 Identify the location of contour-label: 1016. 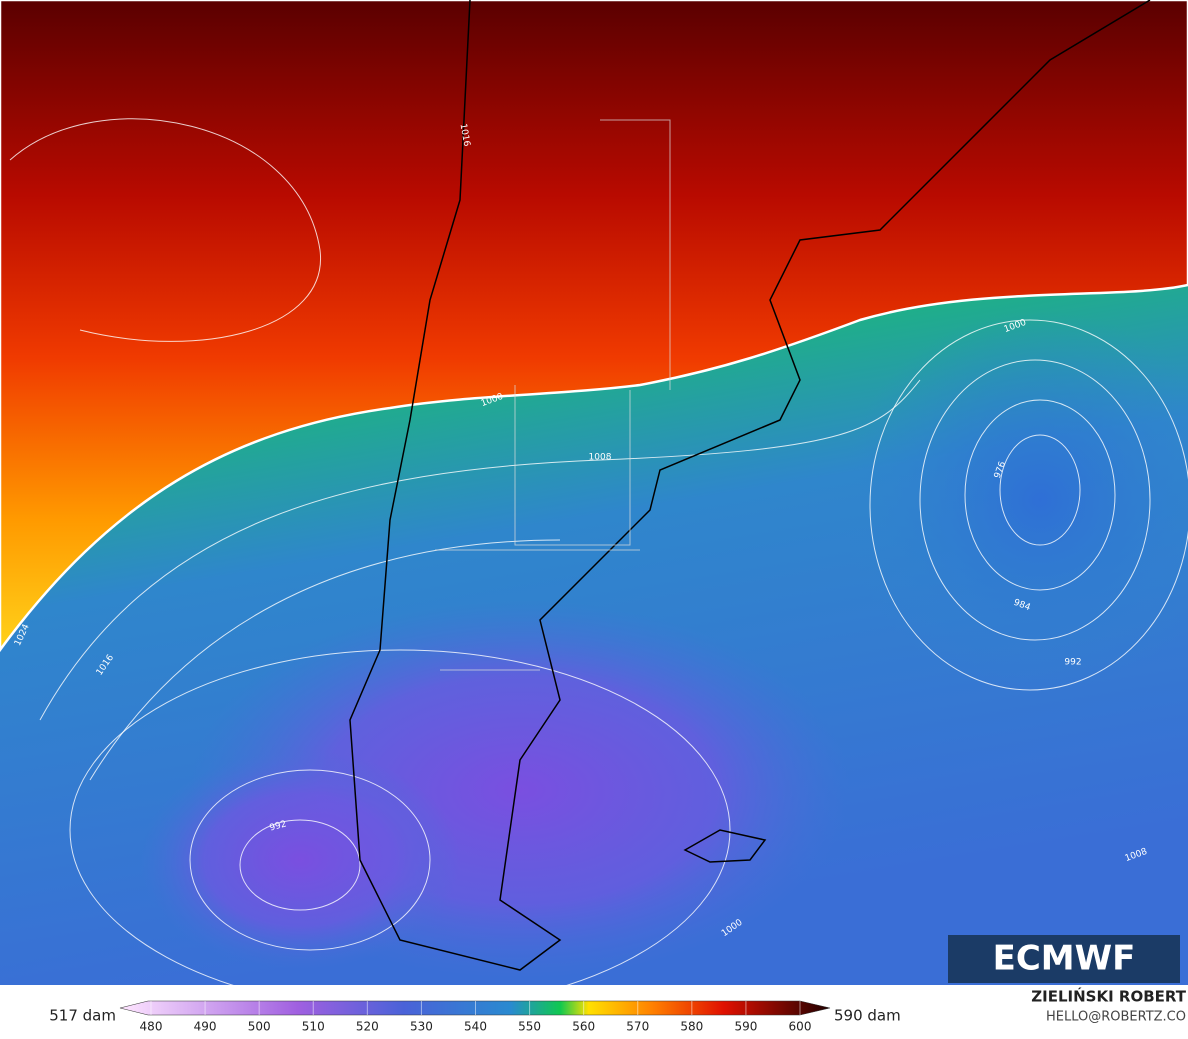
(465, 135).